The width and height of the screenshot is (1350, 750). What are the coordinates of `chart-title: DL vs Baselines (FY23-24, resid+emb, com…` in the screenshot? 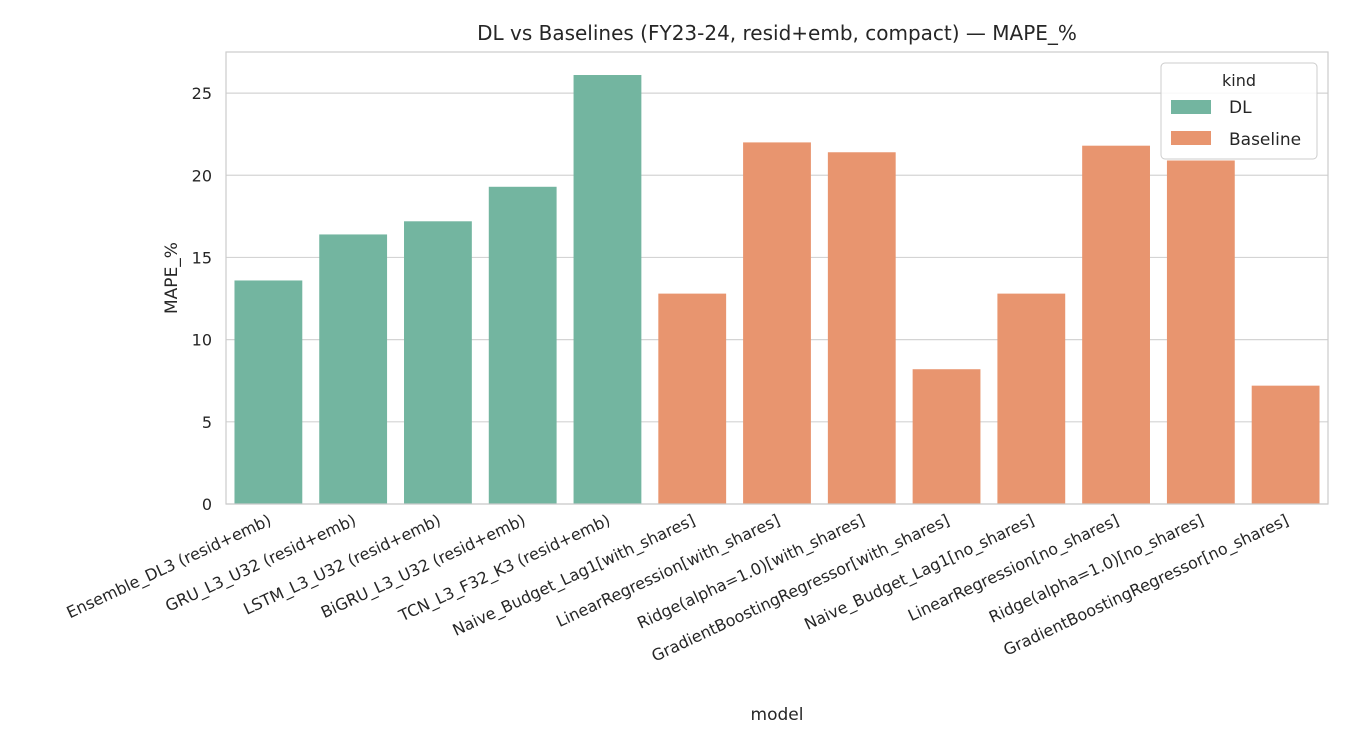 It's located at (777, 33).